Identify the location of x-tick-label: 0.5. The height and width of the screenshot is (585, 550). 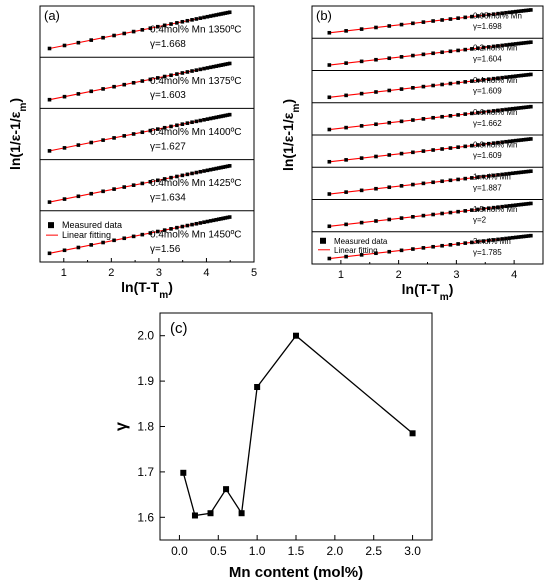
(218, 551).